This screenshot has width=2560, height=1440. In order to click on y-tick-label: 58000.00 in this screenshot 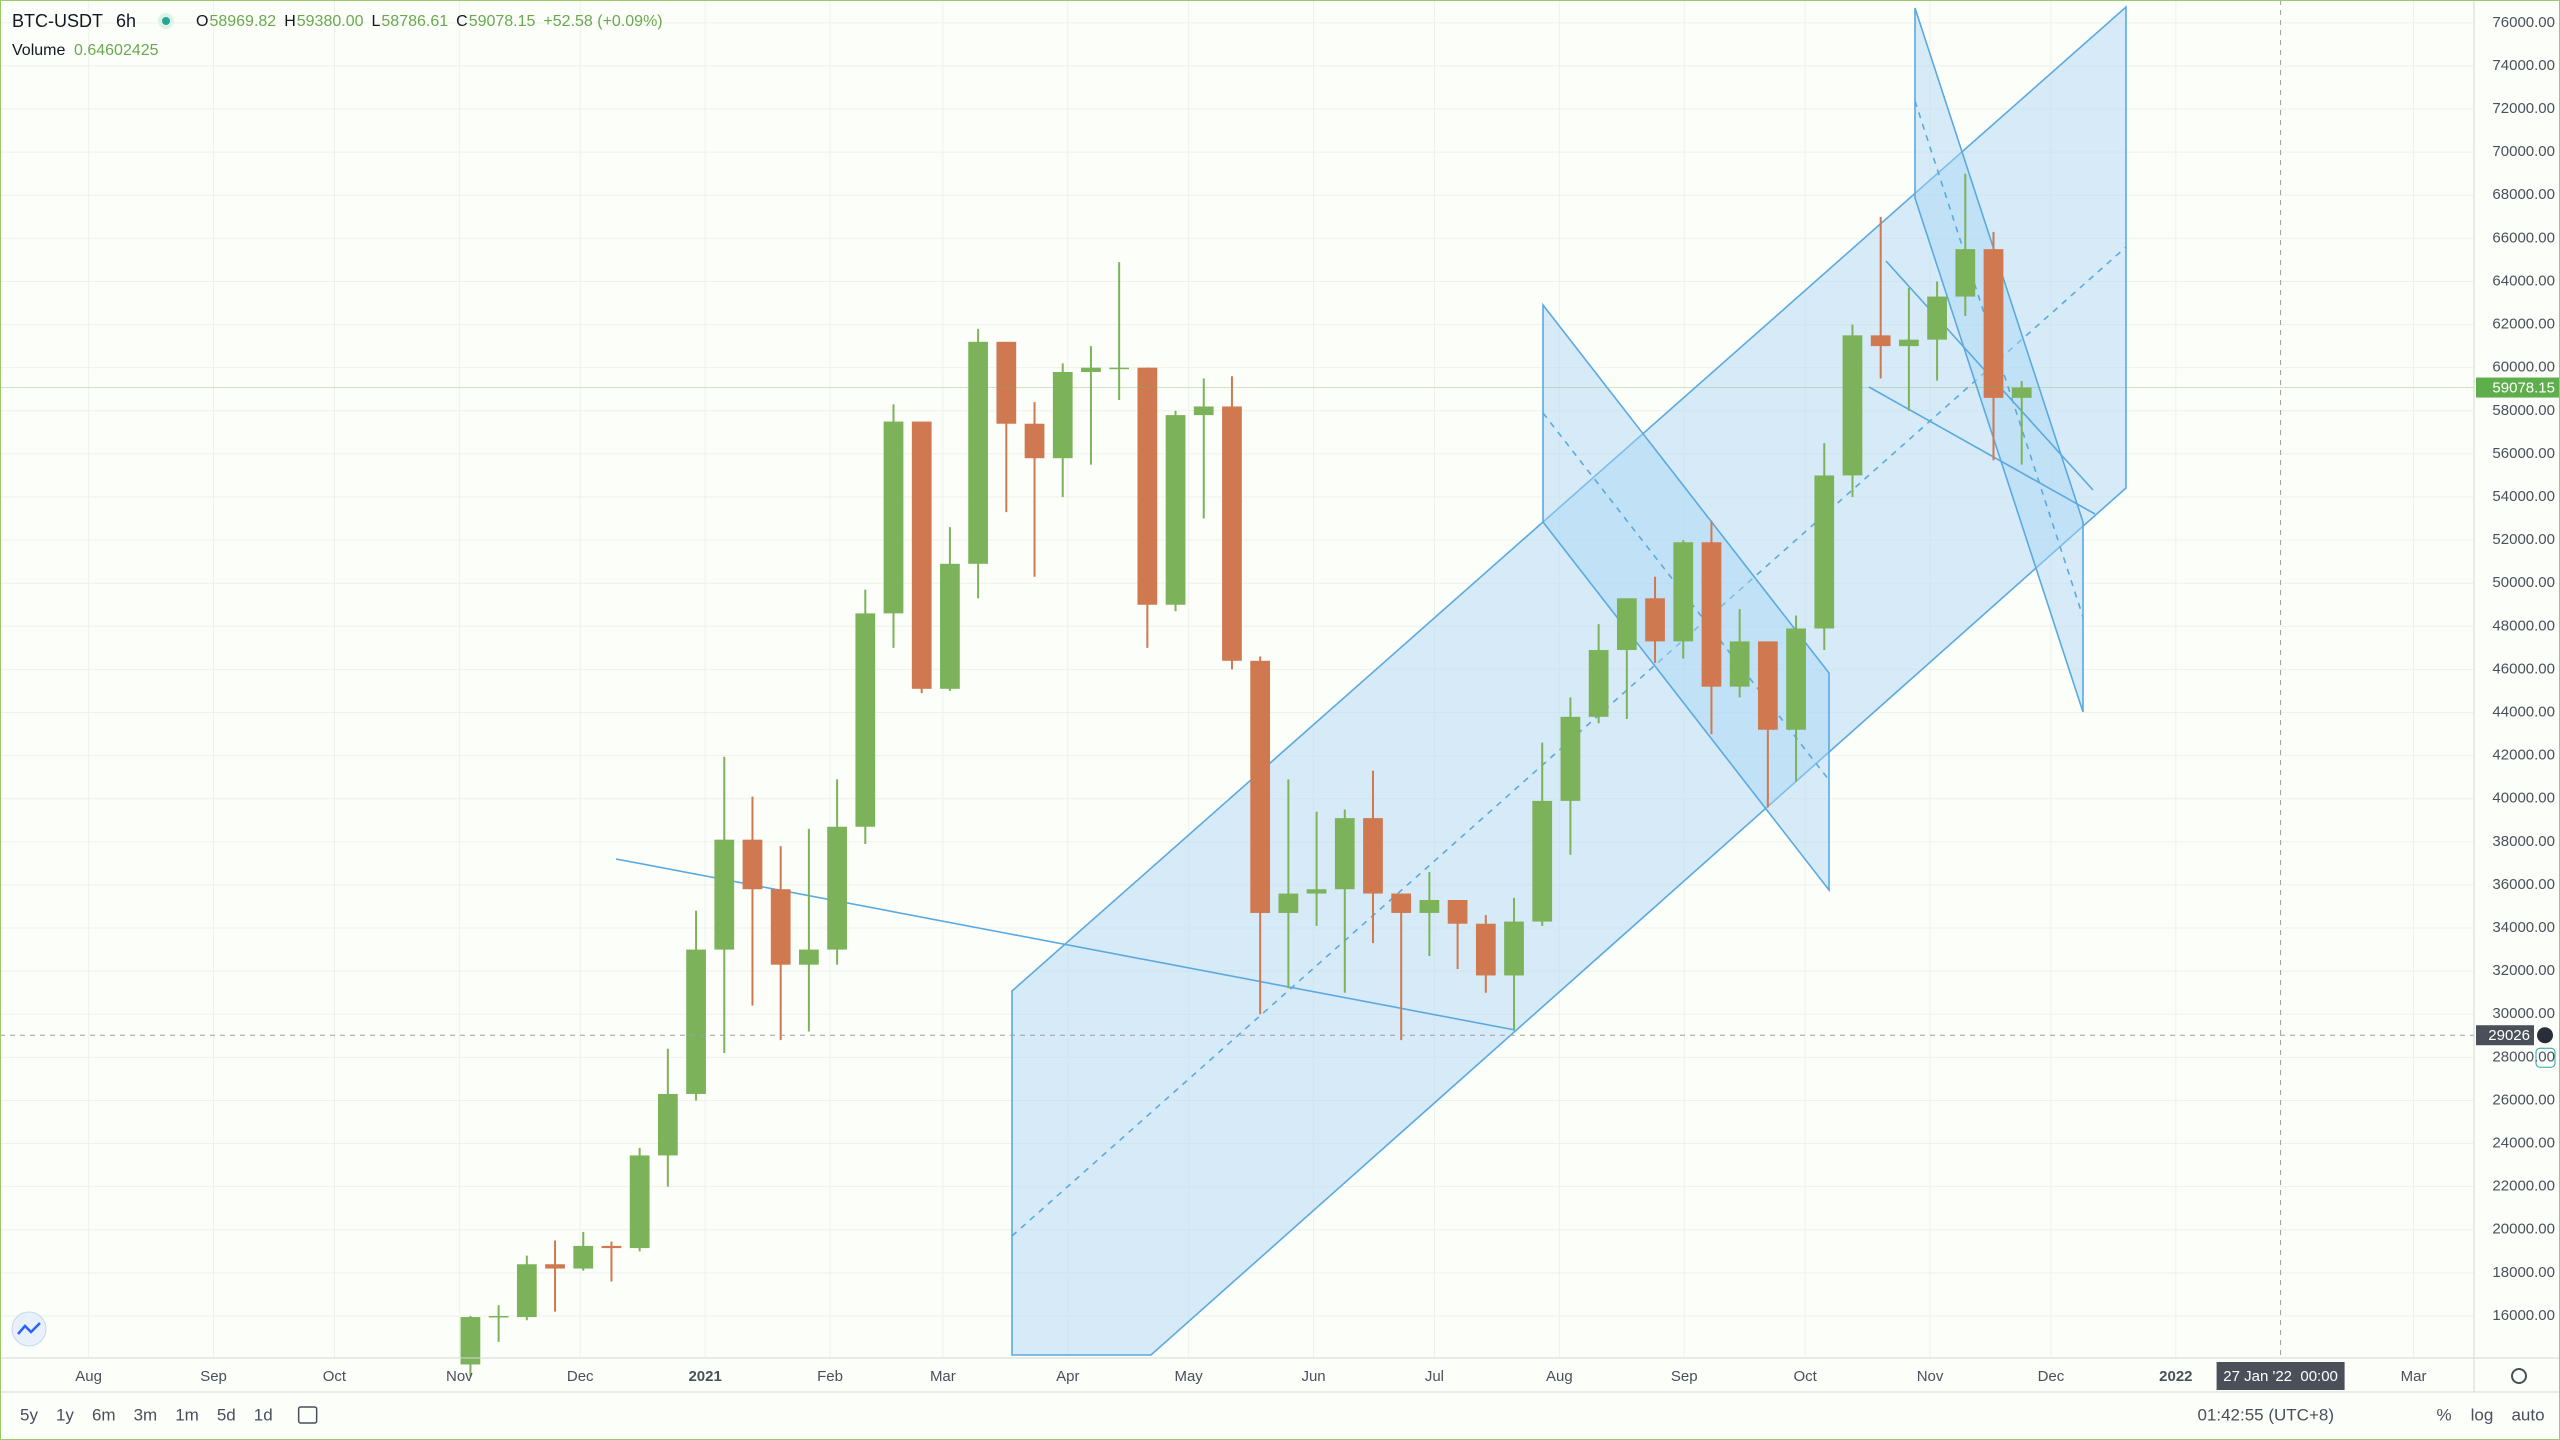, I will do `click(2523, 410)`.